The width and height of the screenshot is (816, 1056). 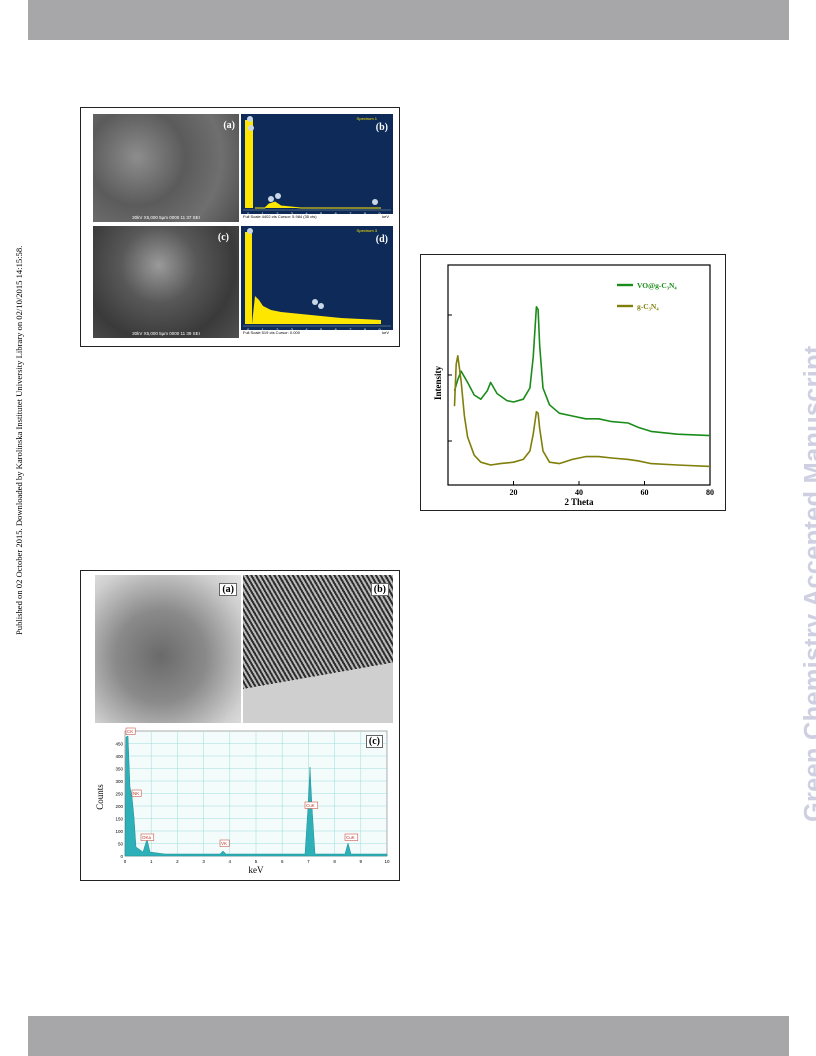 I want to click on sem-image-a: (a) 30kV X5,000 5µm 0000 11 37 SEI, so click(x=166, y=168).